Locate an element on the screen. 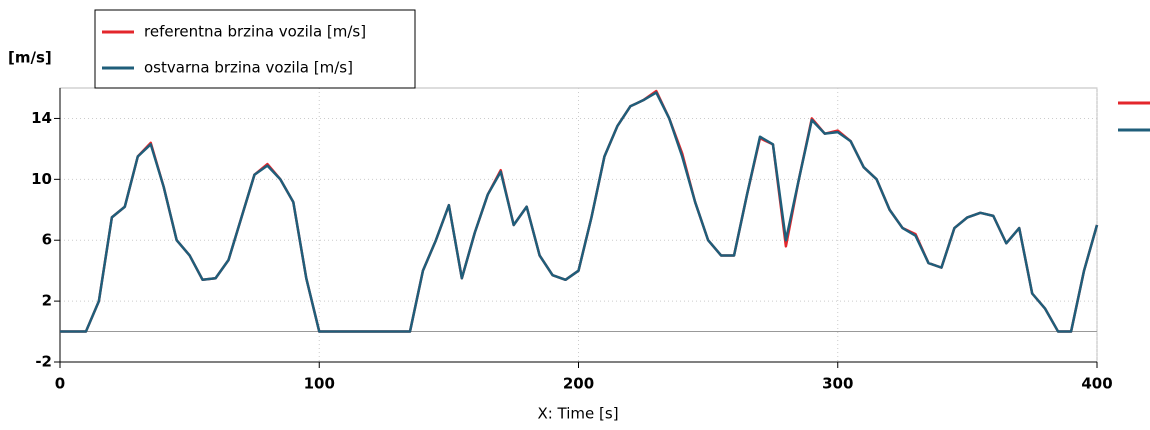 Image resolution: width=1150 pixels, height=430 pixels. x-tick-label: 200 is located at coordinates (578, 384).